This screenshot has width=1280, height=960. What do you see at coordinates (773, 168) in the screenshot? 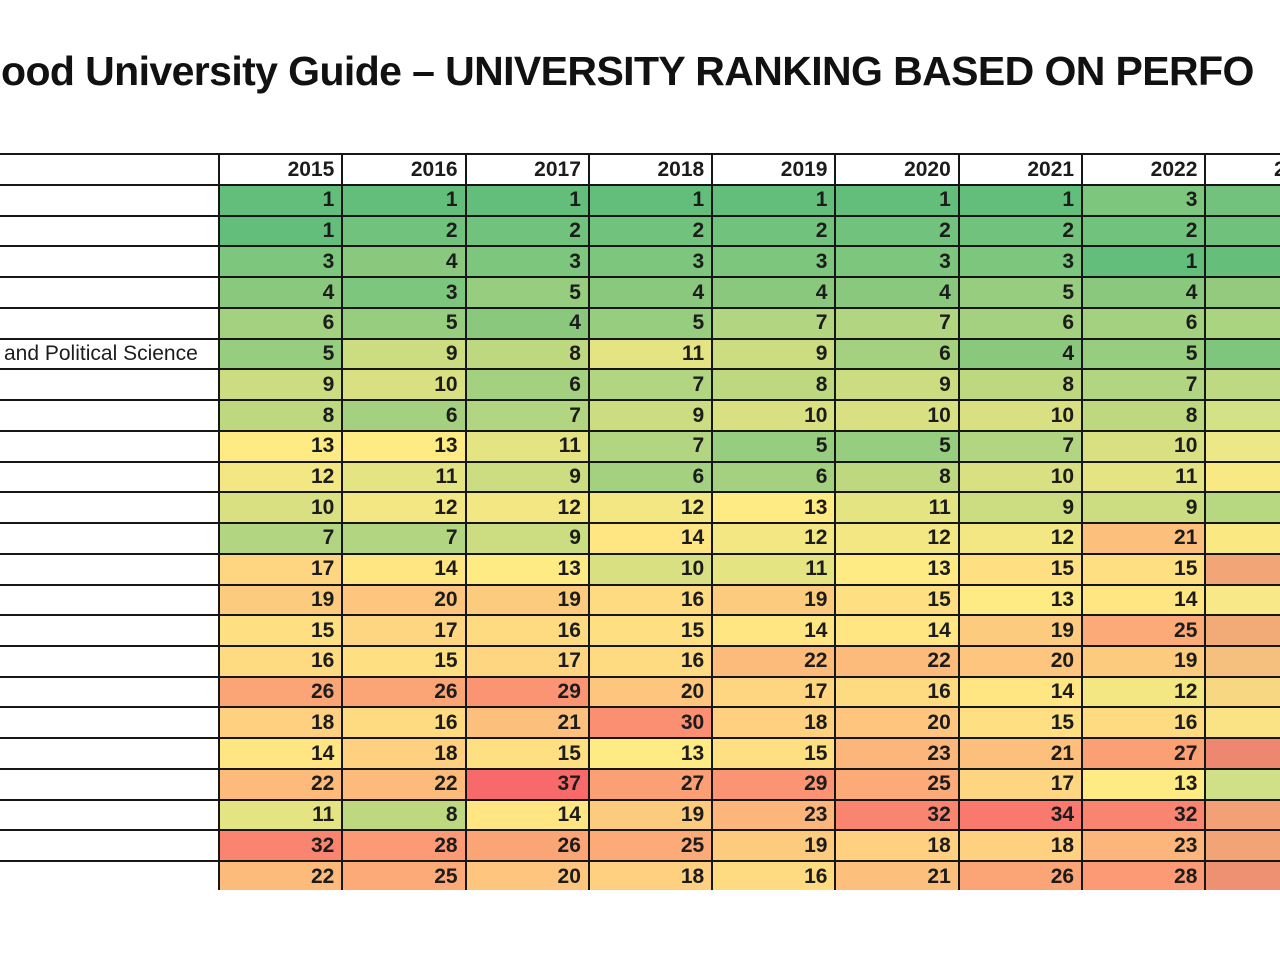
I see `year-header-2019: 2019` at bounding box center [773, 168].